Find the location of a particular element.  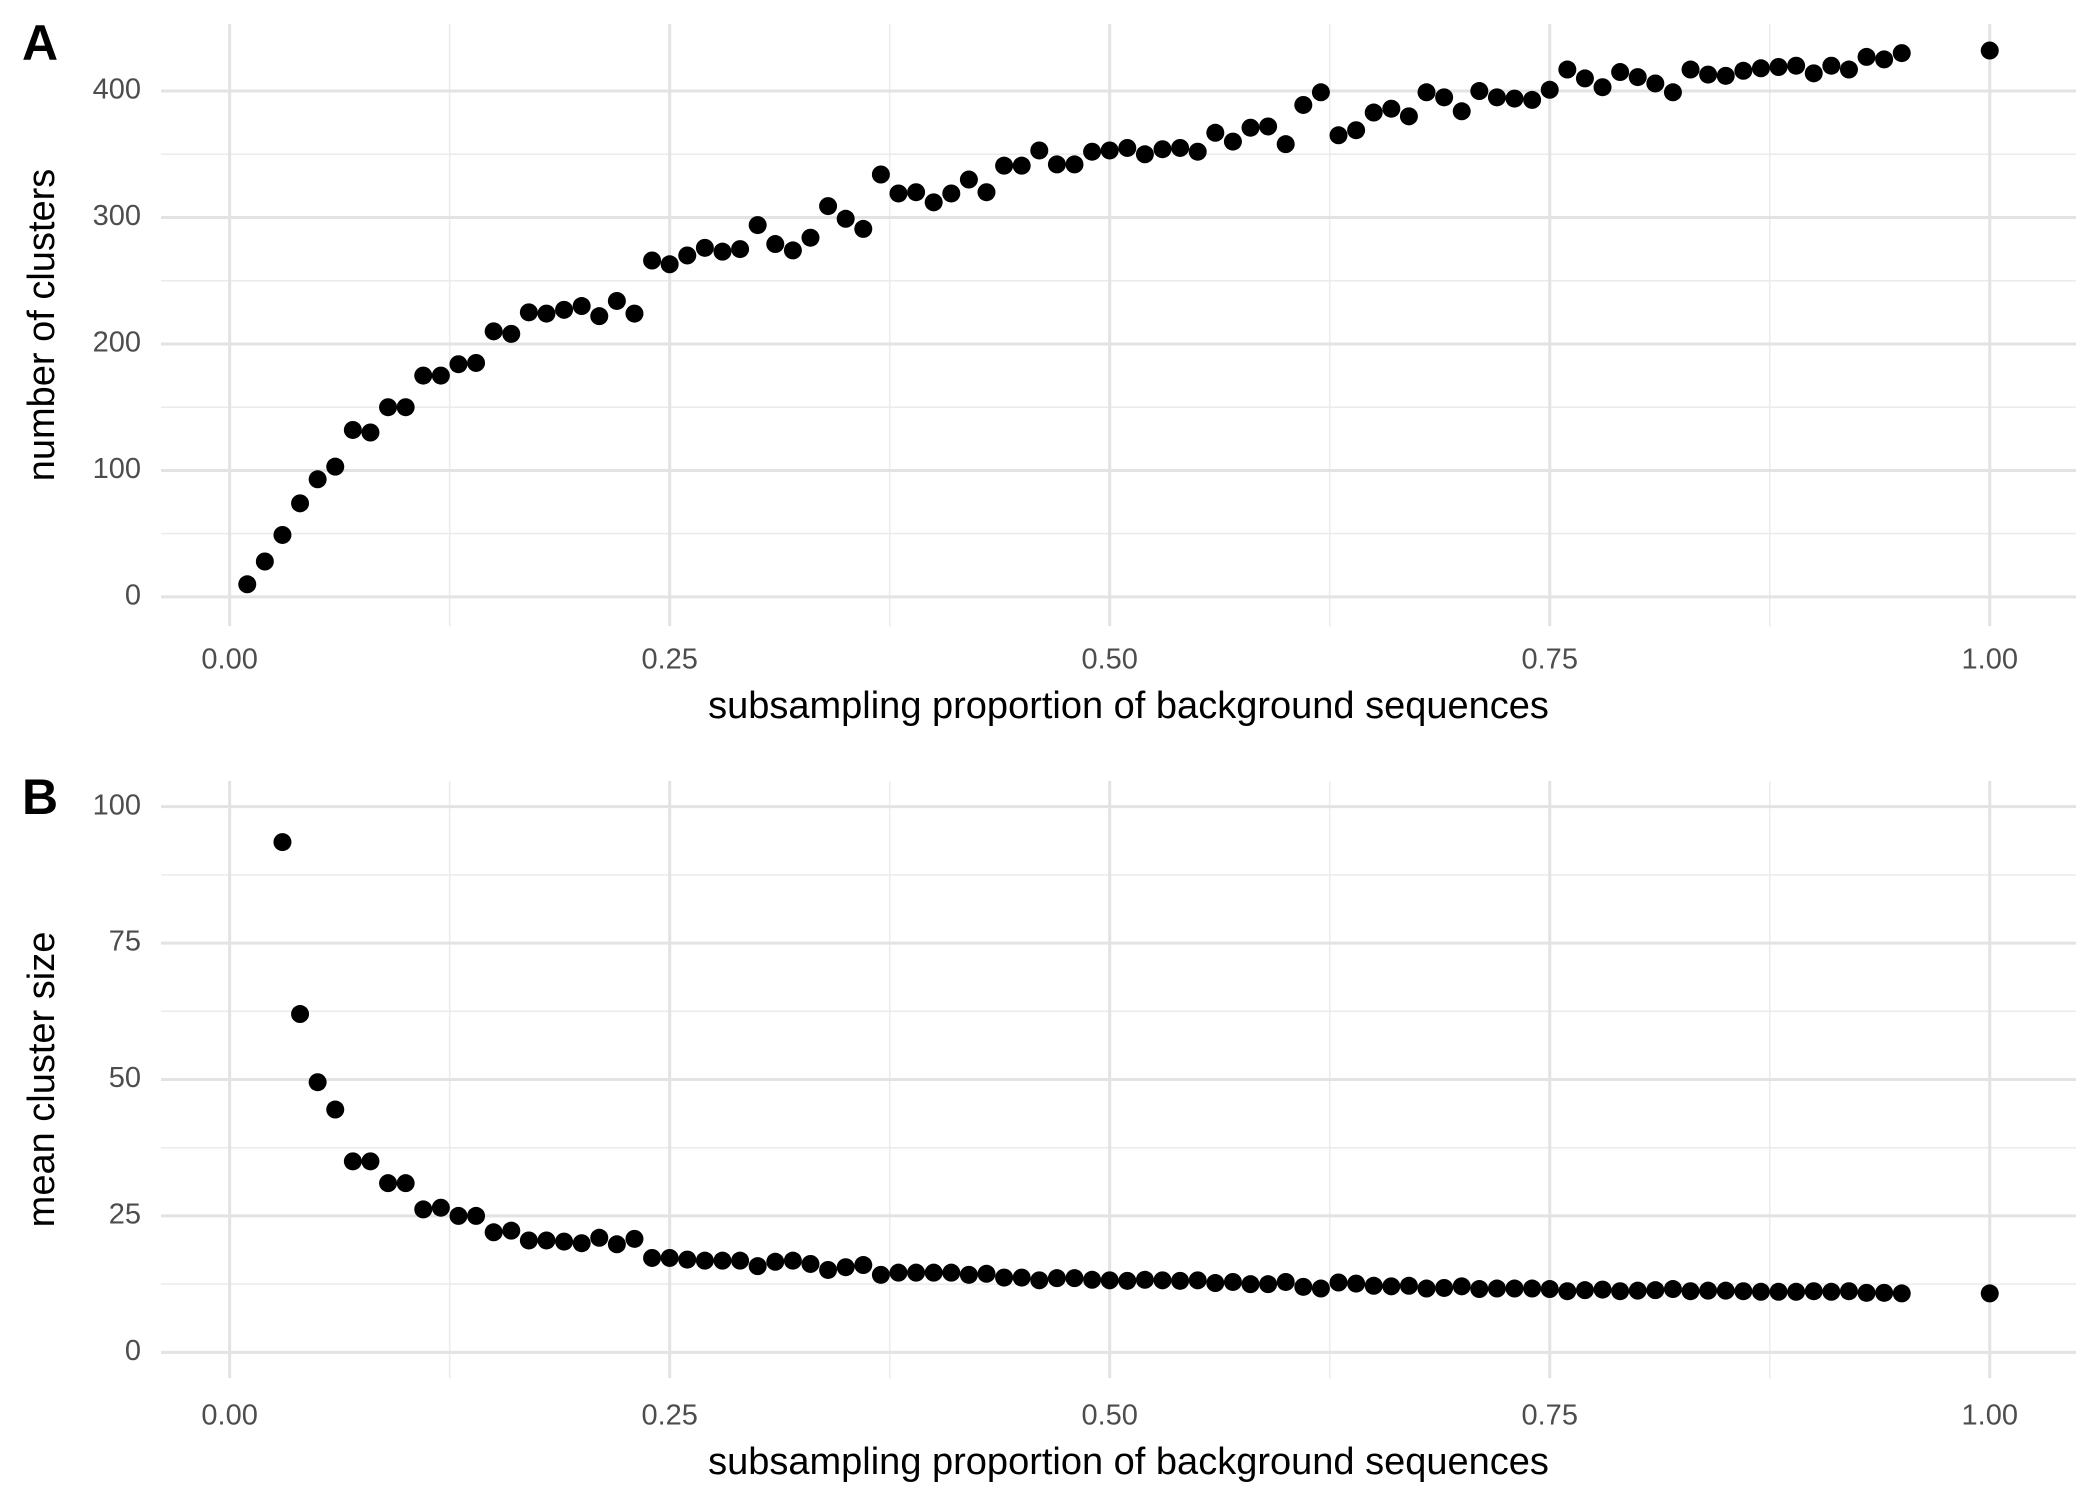

x-tick-label: 0.25 is located at coordinates (669, 1416).